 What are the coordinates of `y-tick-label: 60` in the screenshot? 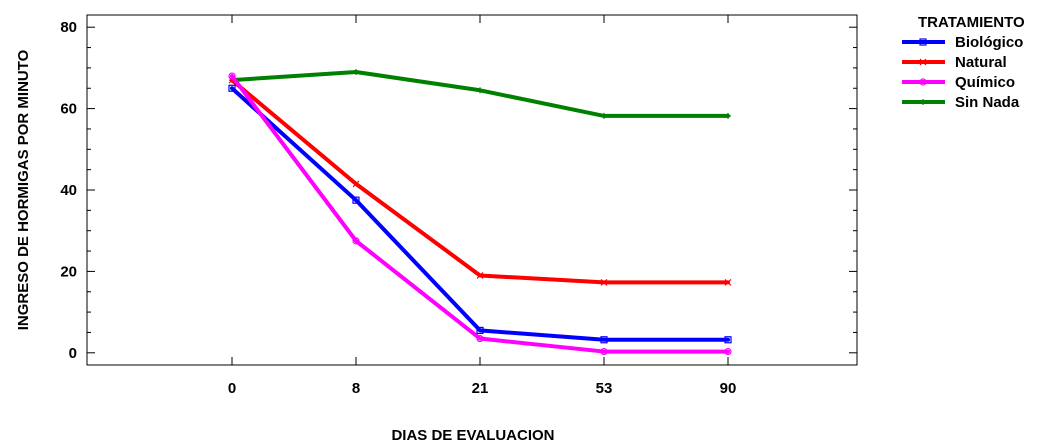 It's located at (68, 109).